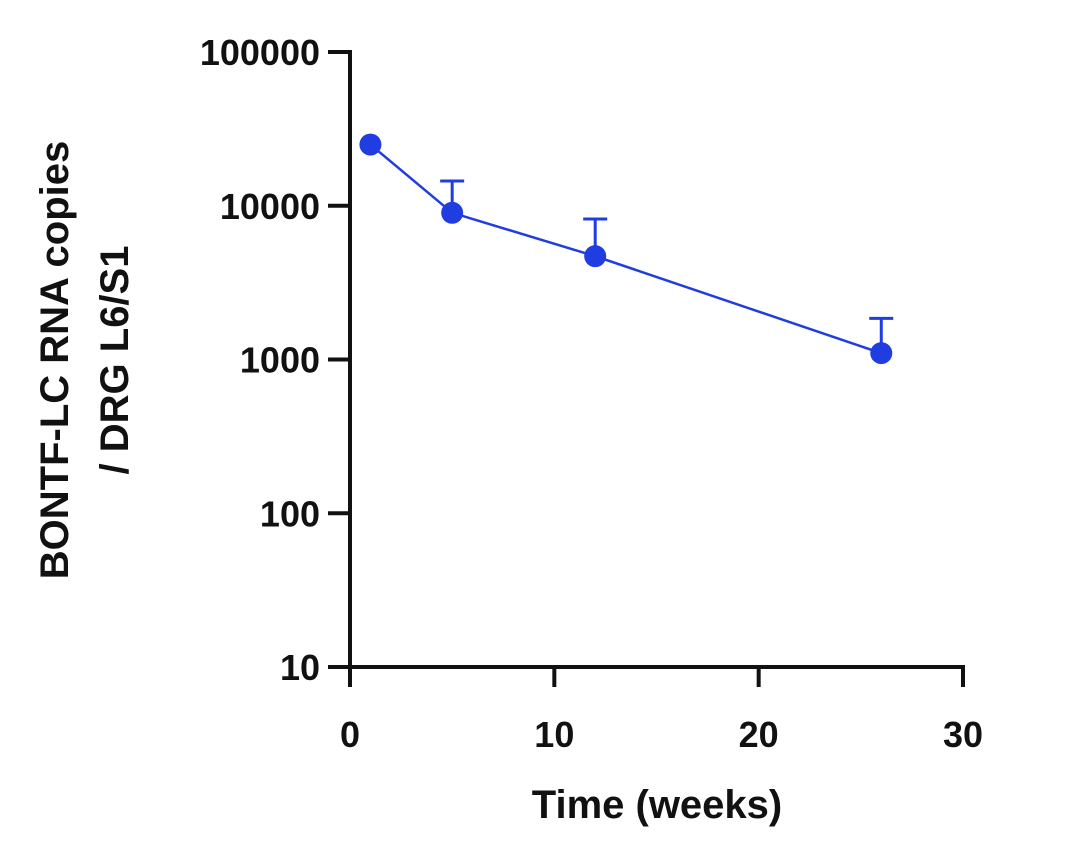 The width and height of the screenshot is (1080, 858). I want to click on y-axis-title-line-2: / DRG L6/S1, so click(115, 360).